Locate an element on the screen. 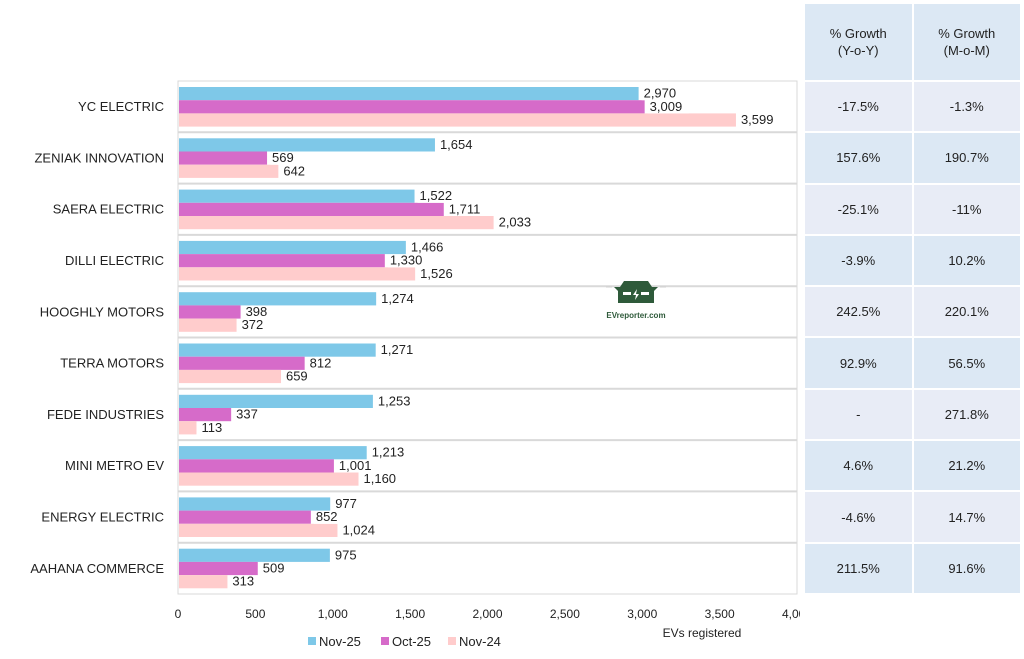 The height and width of the screenshot is (659, 1024). value-label: 337 is located at coordinates (247, 414).